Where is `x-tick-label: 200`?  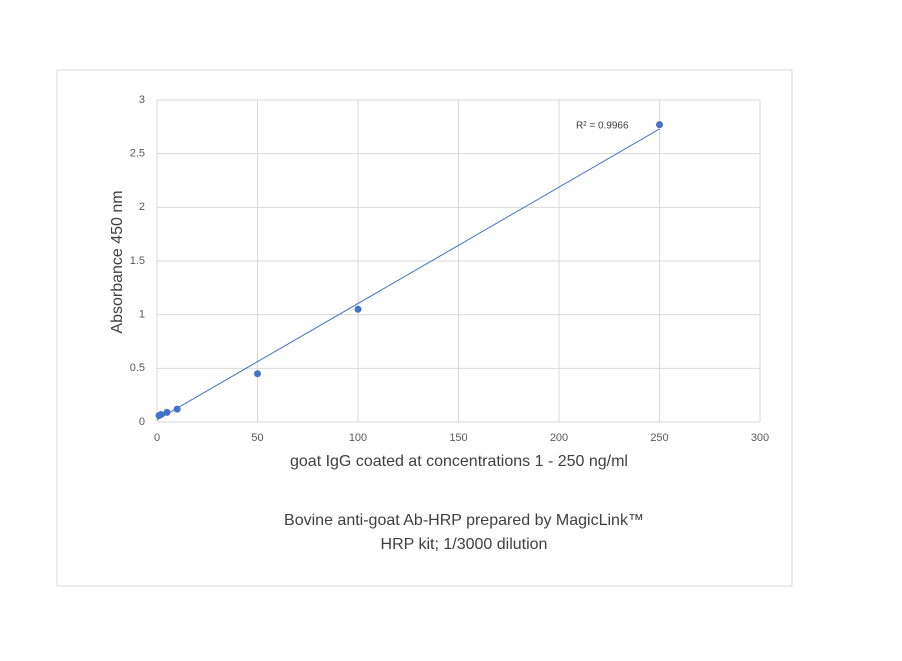 x-tick-label: 200 is located at coordinates (559, 438).